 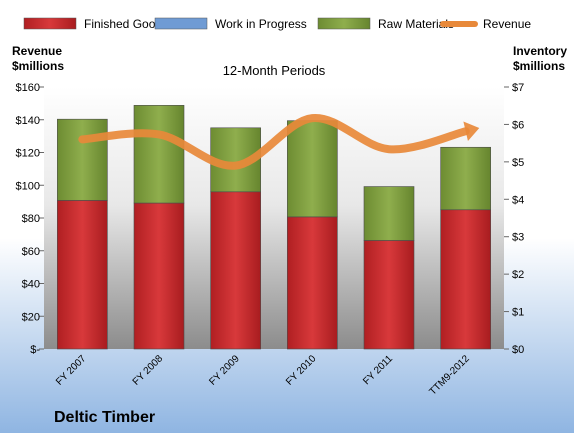 What do you see at coordinates (518, 238) in the screenshot?
I see `right-tick-label: $3` at bounding box center [518, 238].